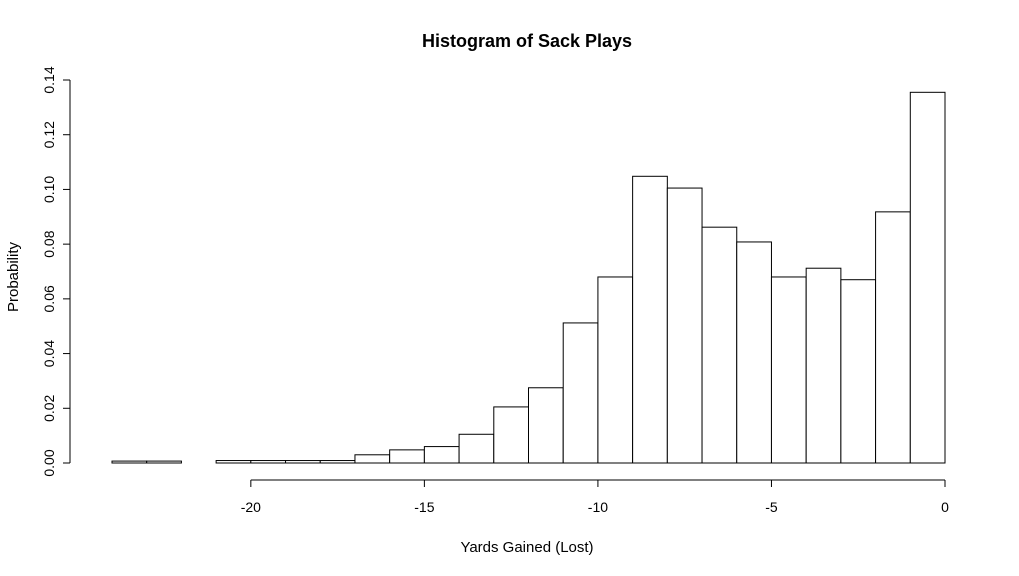 The image size is (1019, 576). What do you see at coordinates (49, 243) in the screenshot?
I see `y-tick-label: 0.08` at bounding box center [49, 243].